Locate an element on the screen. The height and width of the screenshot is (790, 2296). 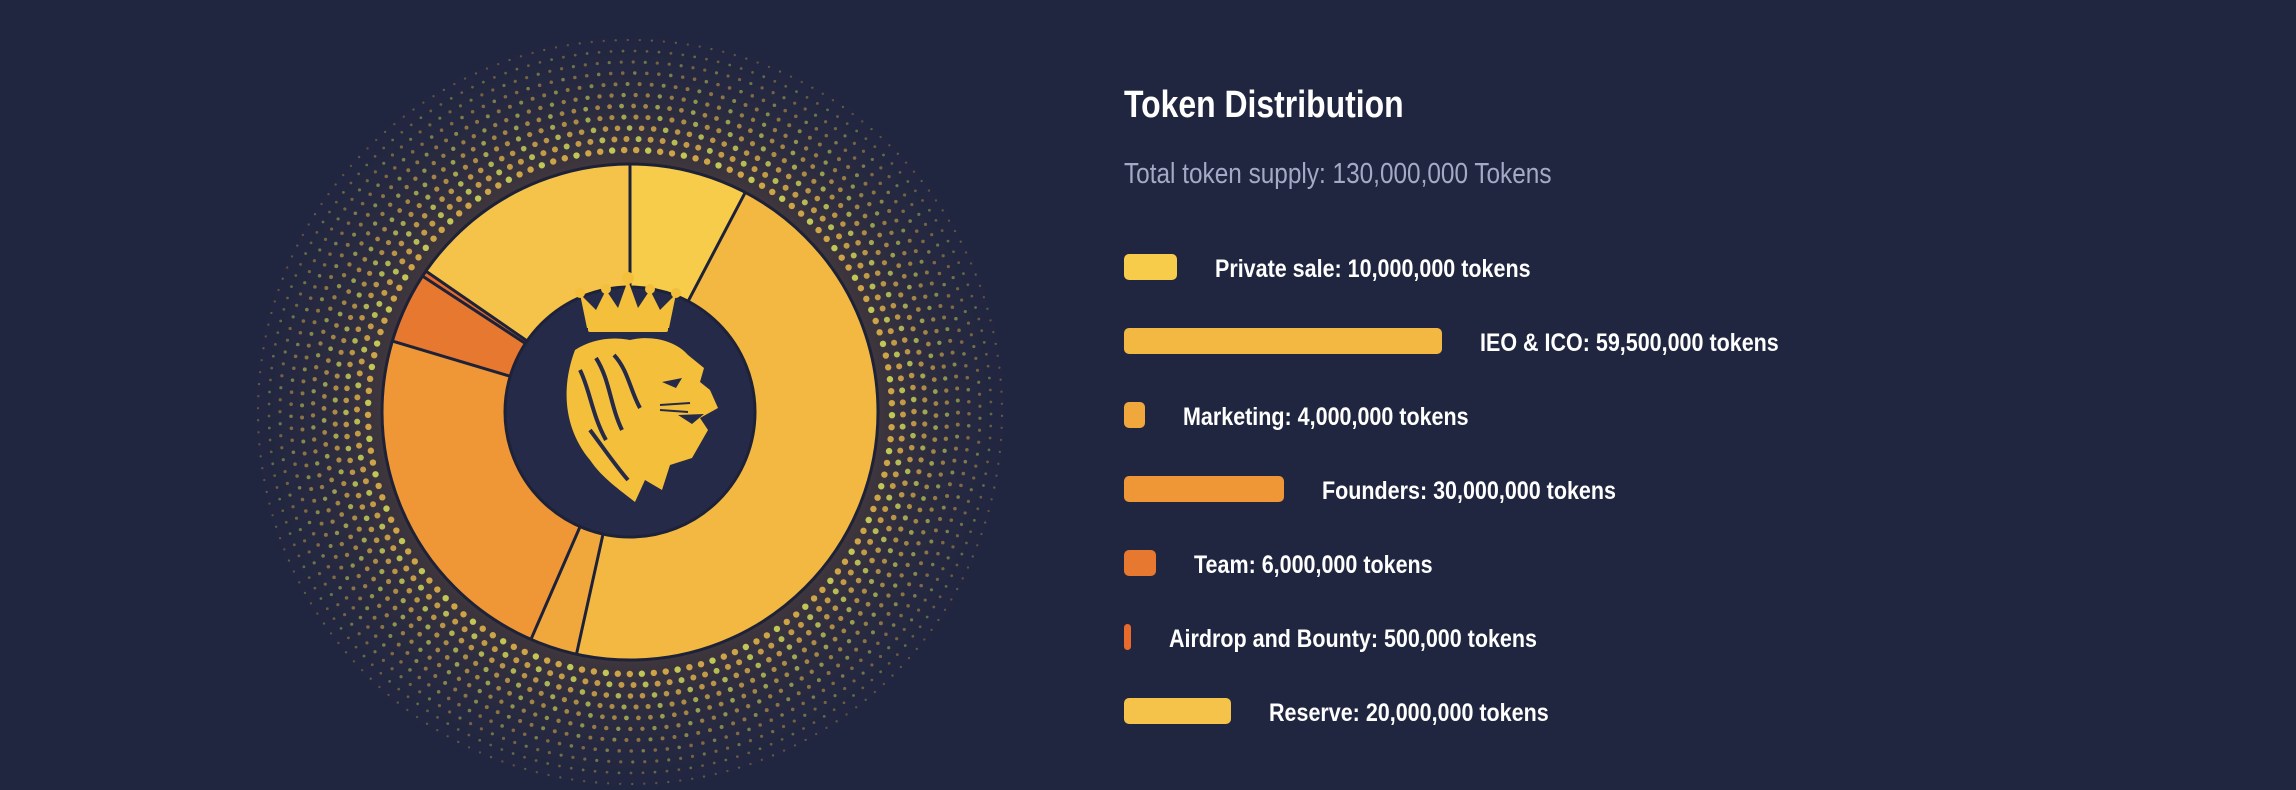
legend-item-reserve: Reserve: 20,000,000 tokens is located at coordinates (1674, 713).